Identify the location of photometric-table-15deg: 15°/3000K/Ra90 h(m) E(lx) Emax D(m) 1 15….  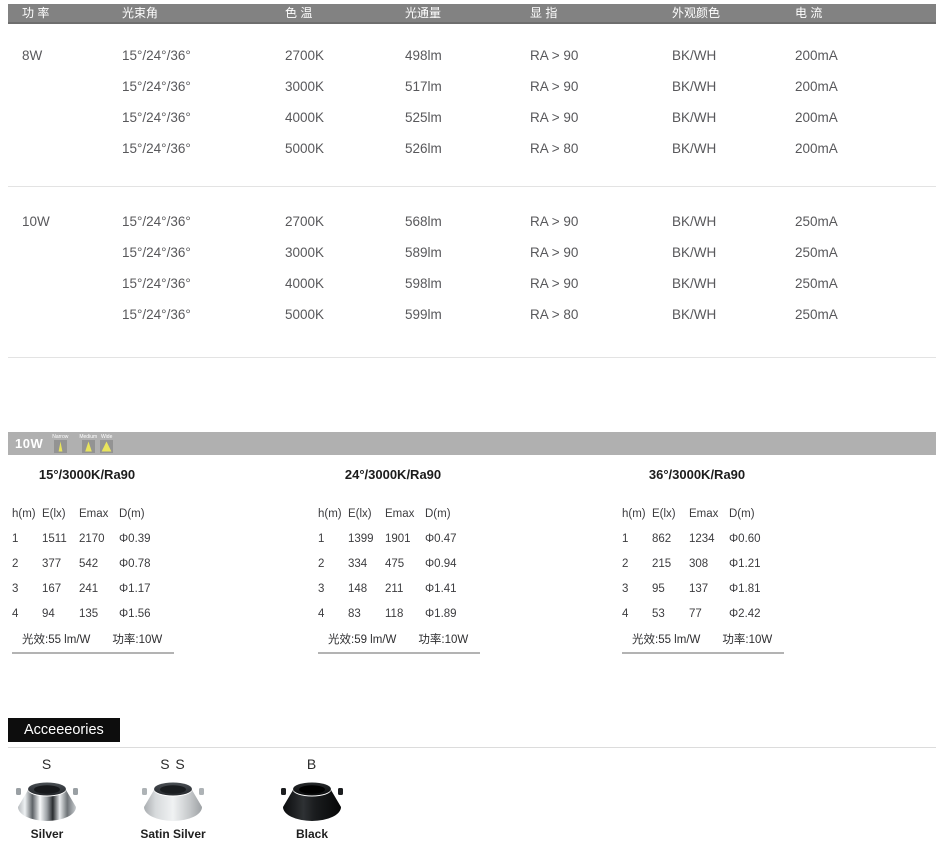
(97, 560).